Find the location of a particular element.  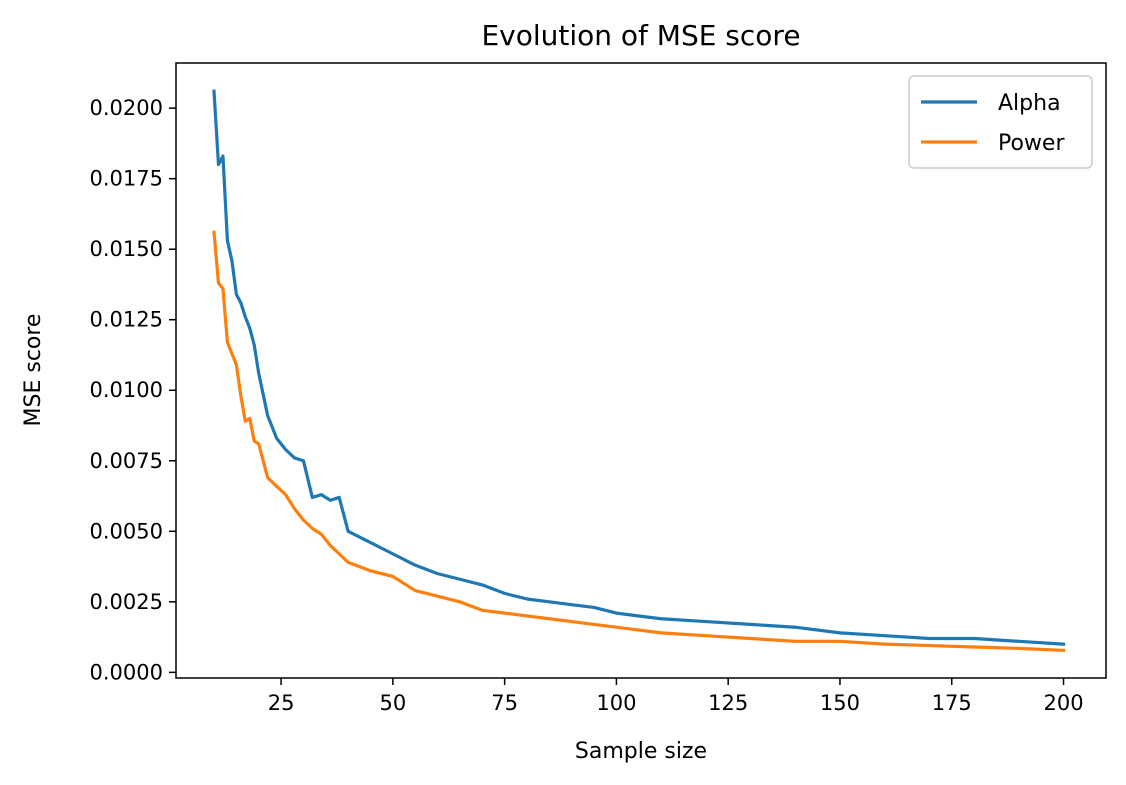

x-tick-label: 25 is located at coordinates (281, 703).